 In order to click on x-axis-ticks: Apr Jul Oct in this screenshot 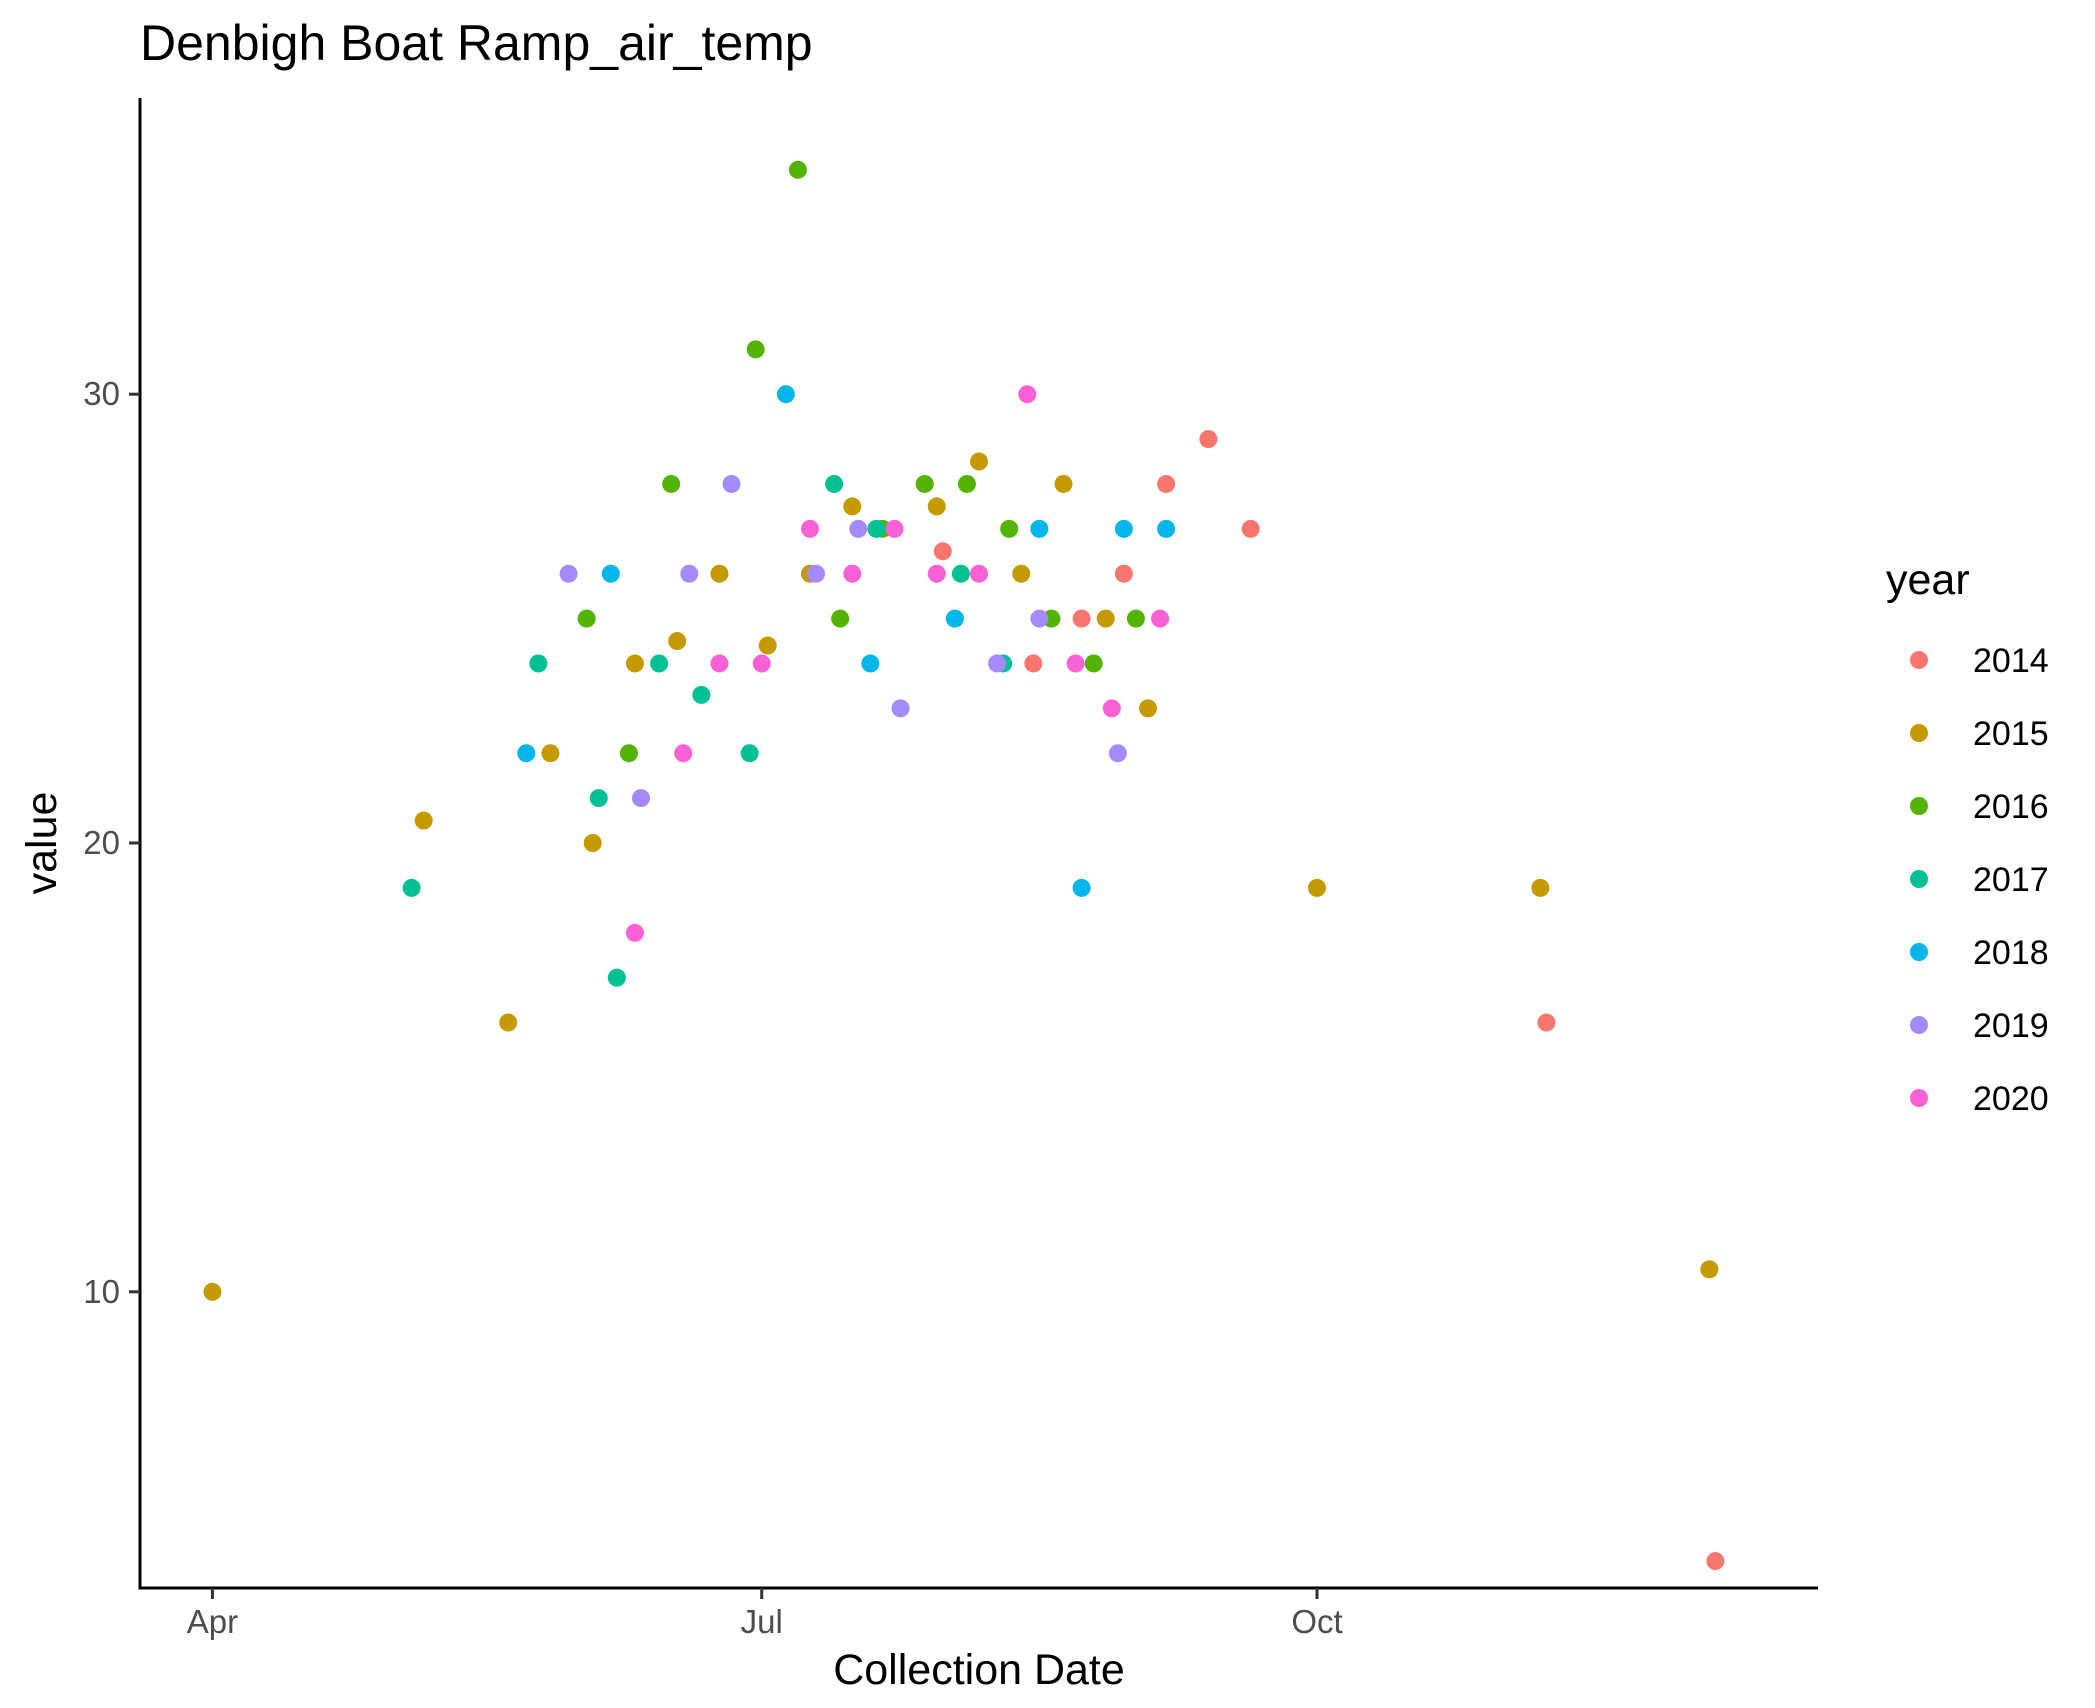, I will do `click(765, 1614)`.